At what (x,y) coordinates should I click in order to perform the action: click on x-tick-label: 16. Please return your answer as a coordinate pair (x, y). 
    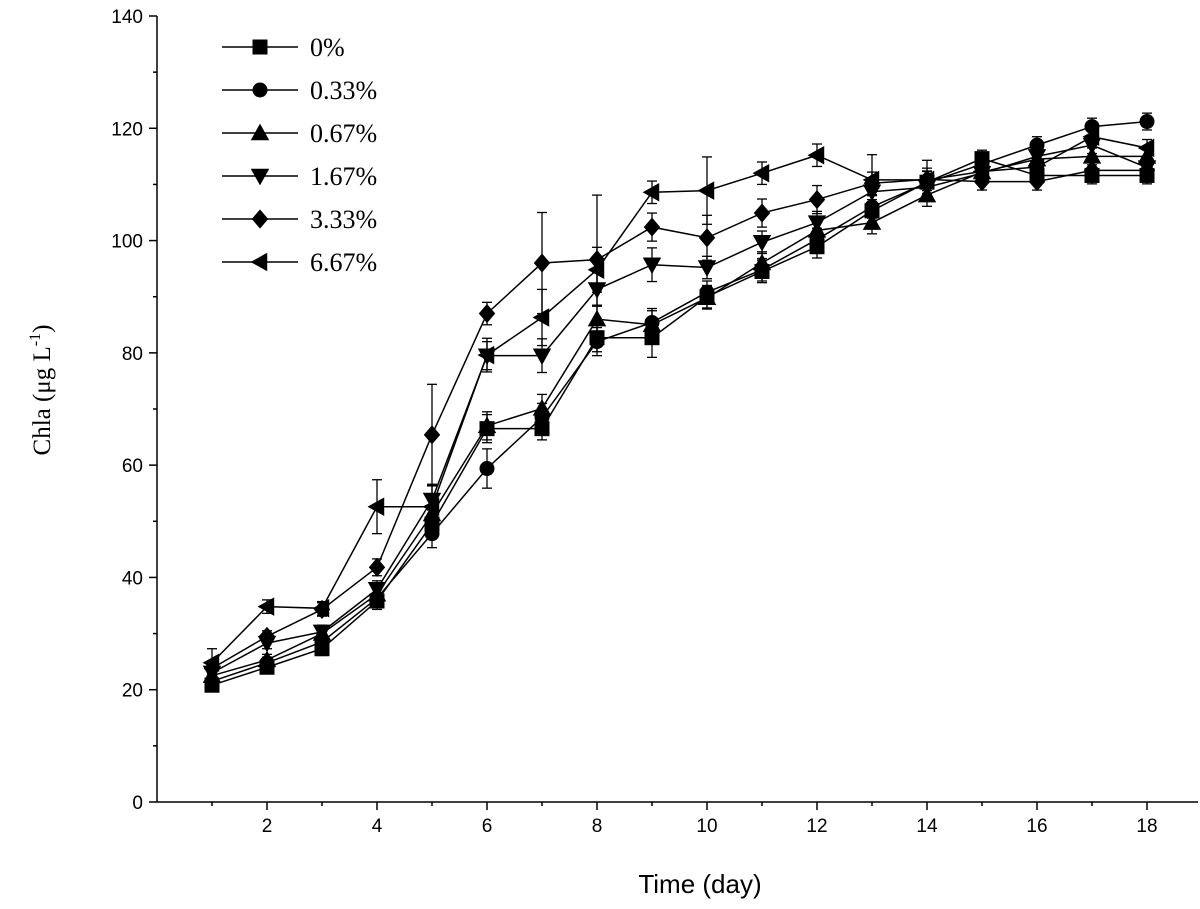
    Looking at the image, I should click on (1036, 826).